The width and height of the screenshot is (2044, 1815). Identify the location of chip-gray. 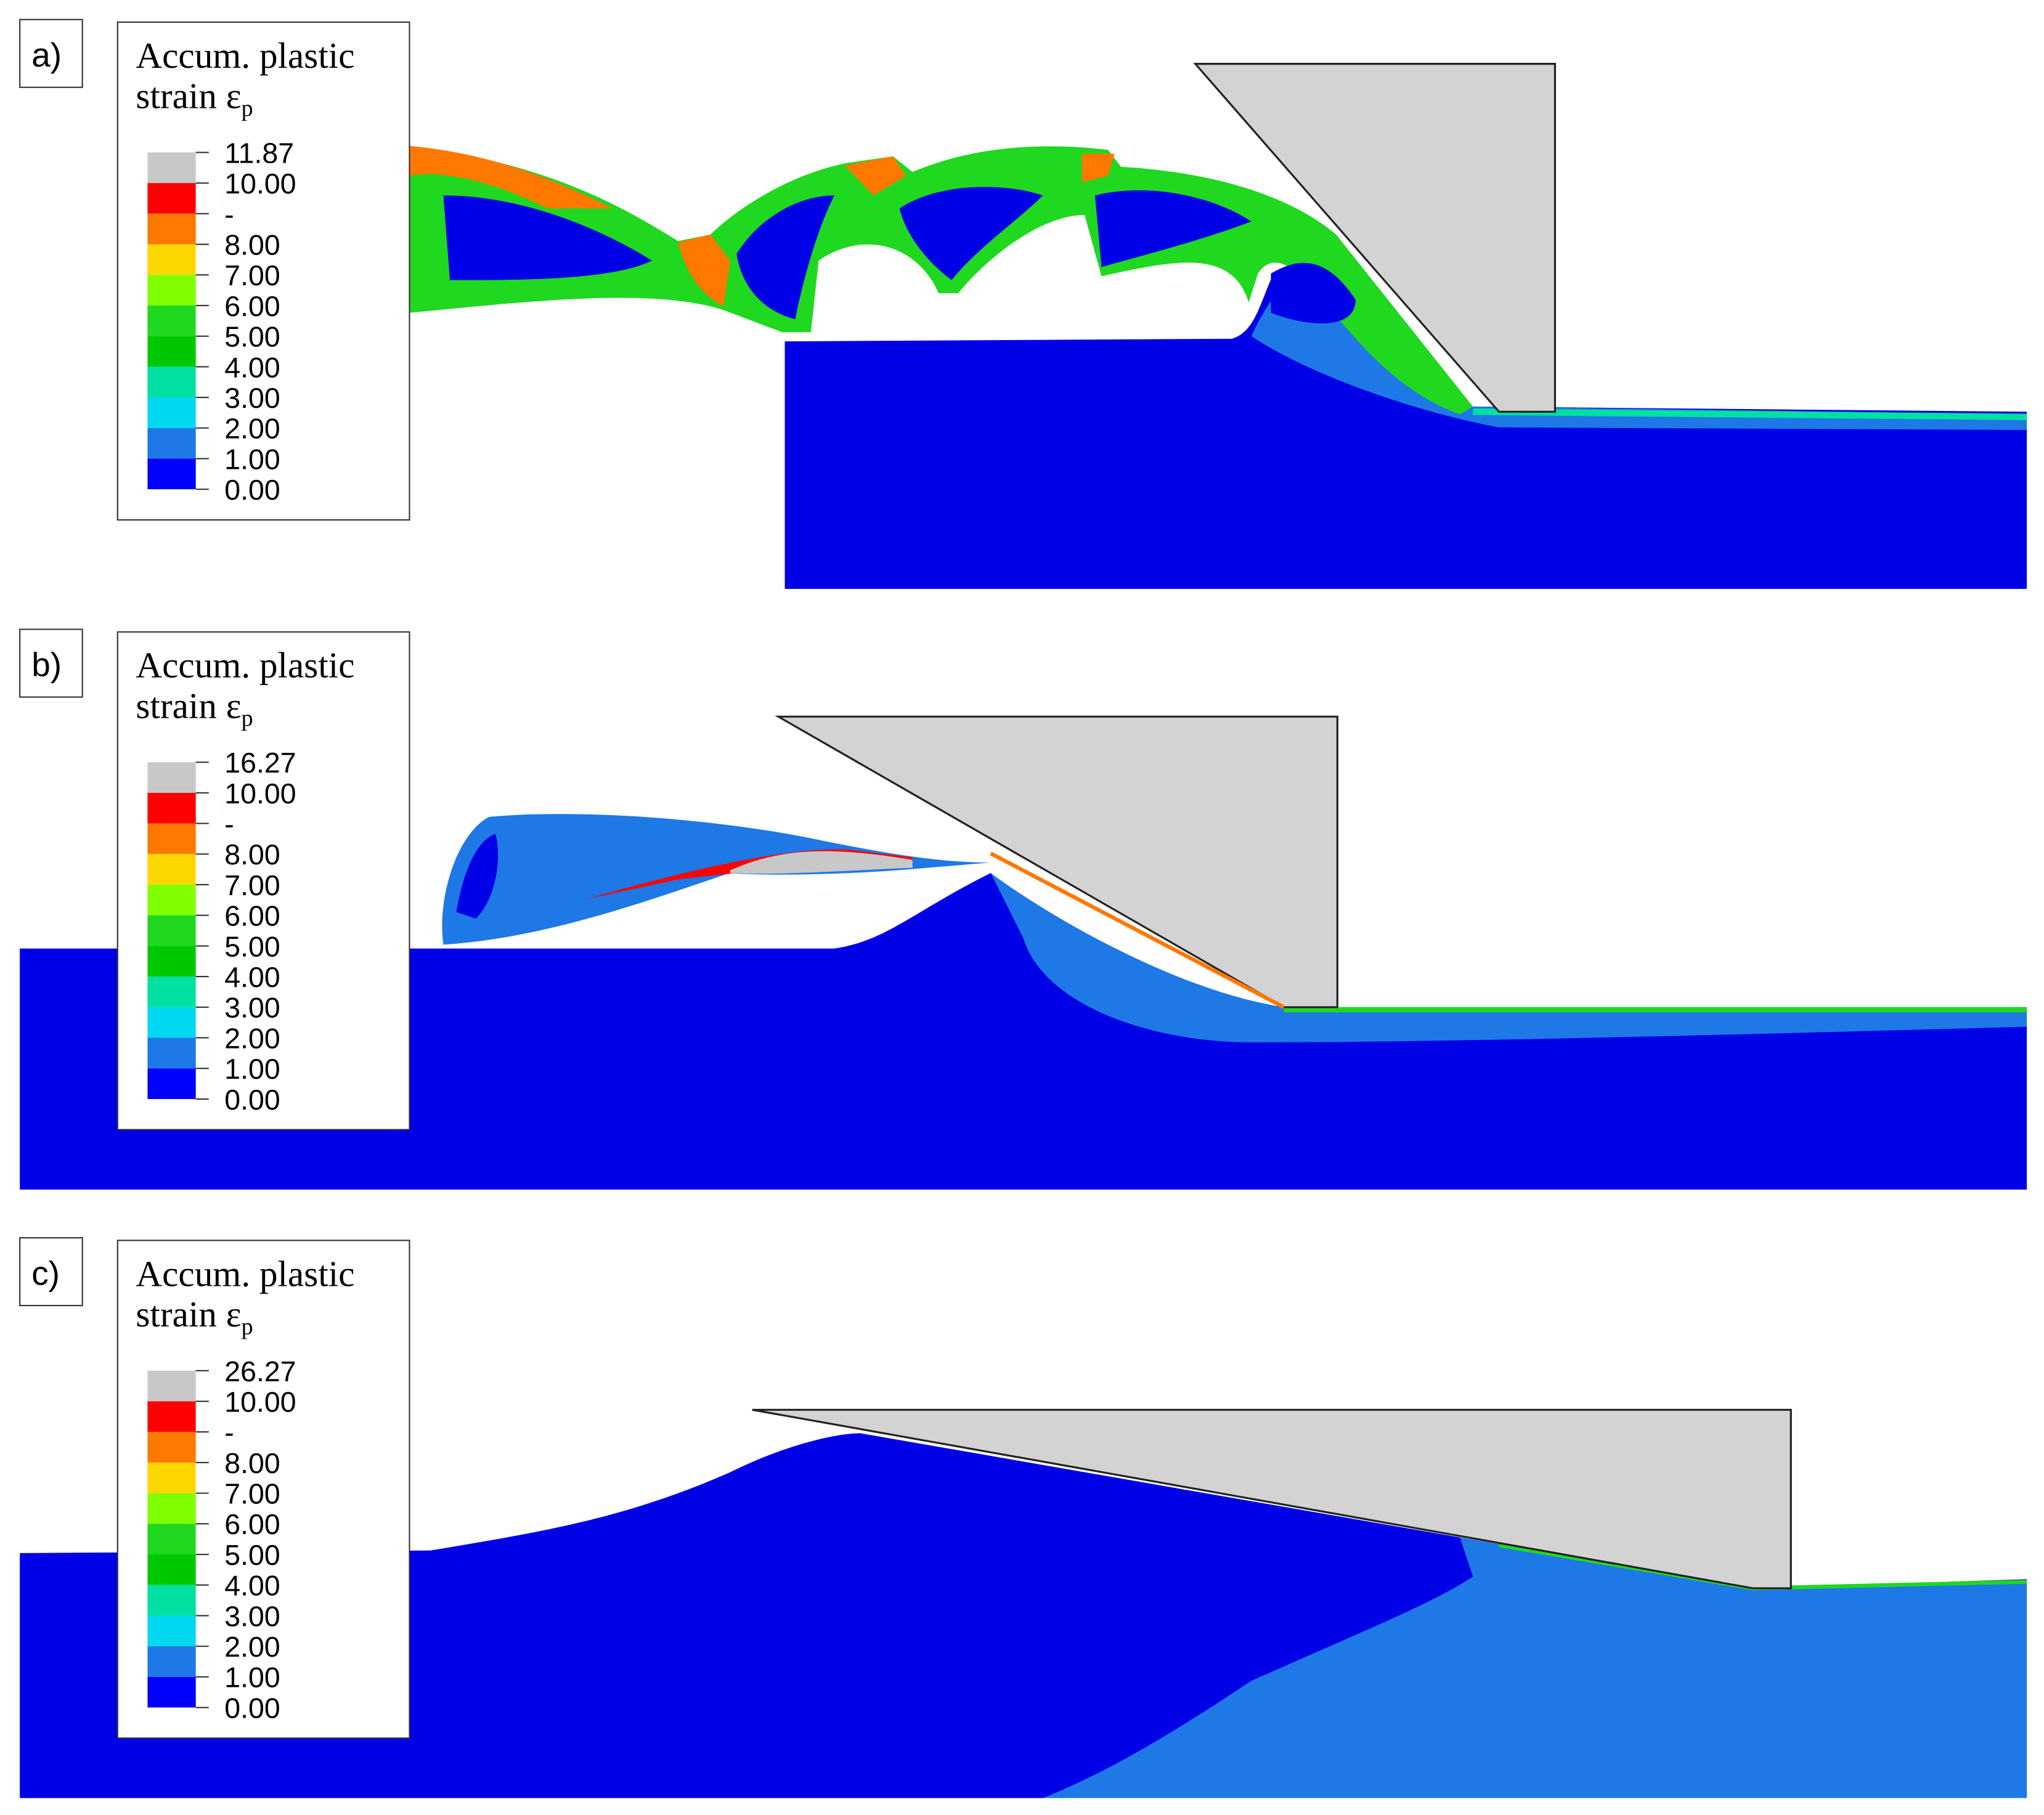
(821, 862).